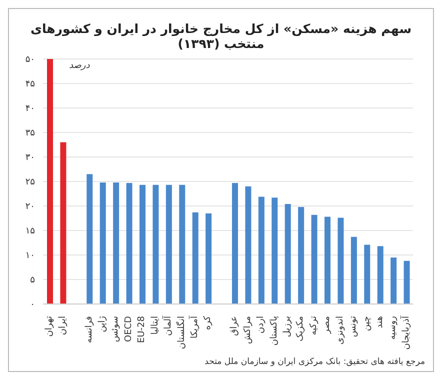 The image size is (442, 380). Describe the element at coordinates (247, 330) in the screenshot. I see `x-tick-label: مراکش` at that location.